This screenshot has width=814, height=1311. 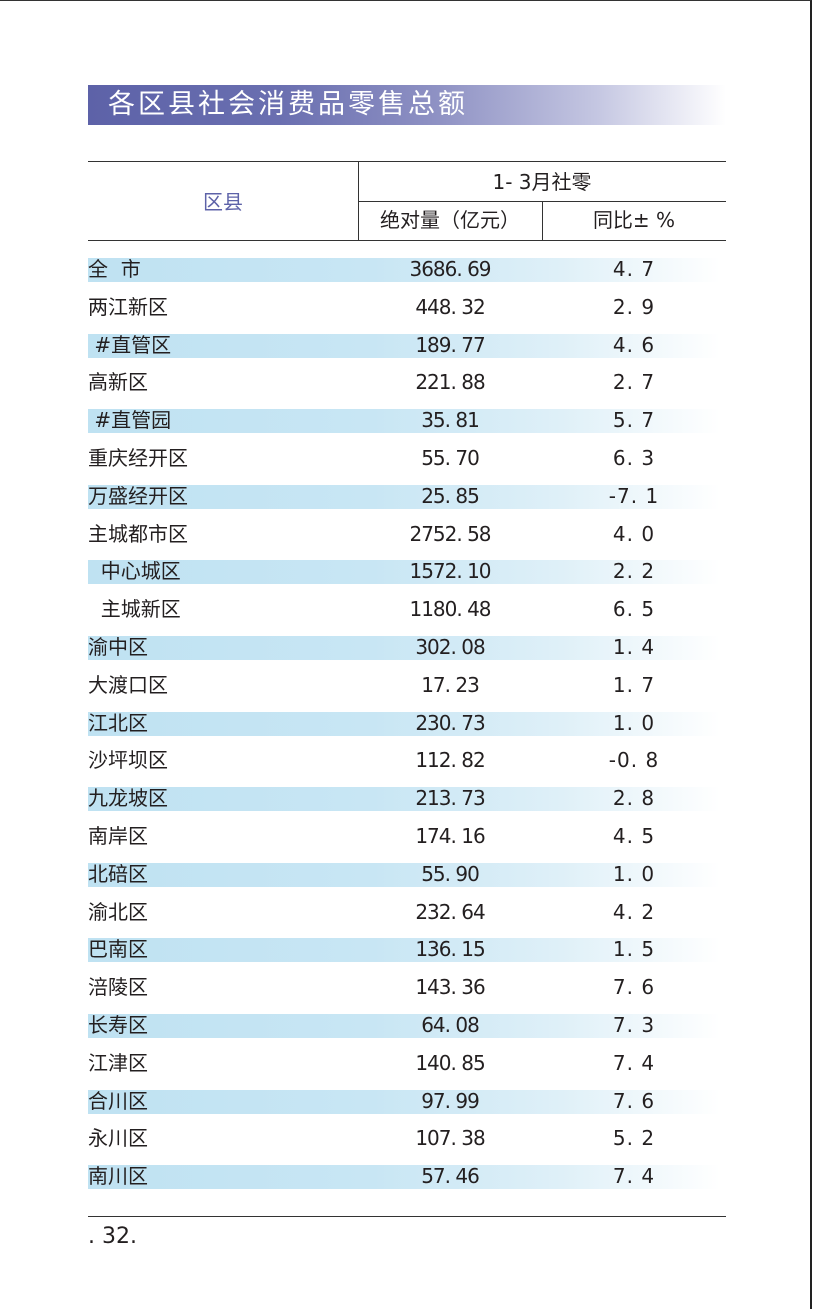 What do you see at coordinates (634, 571) in the screenshot?
I see `yoy-change-cell: 2. 2` at bounding box center [634, 571].